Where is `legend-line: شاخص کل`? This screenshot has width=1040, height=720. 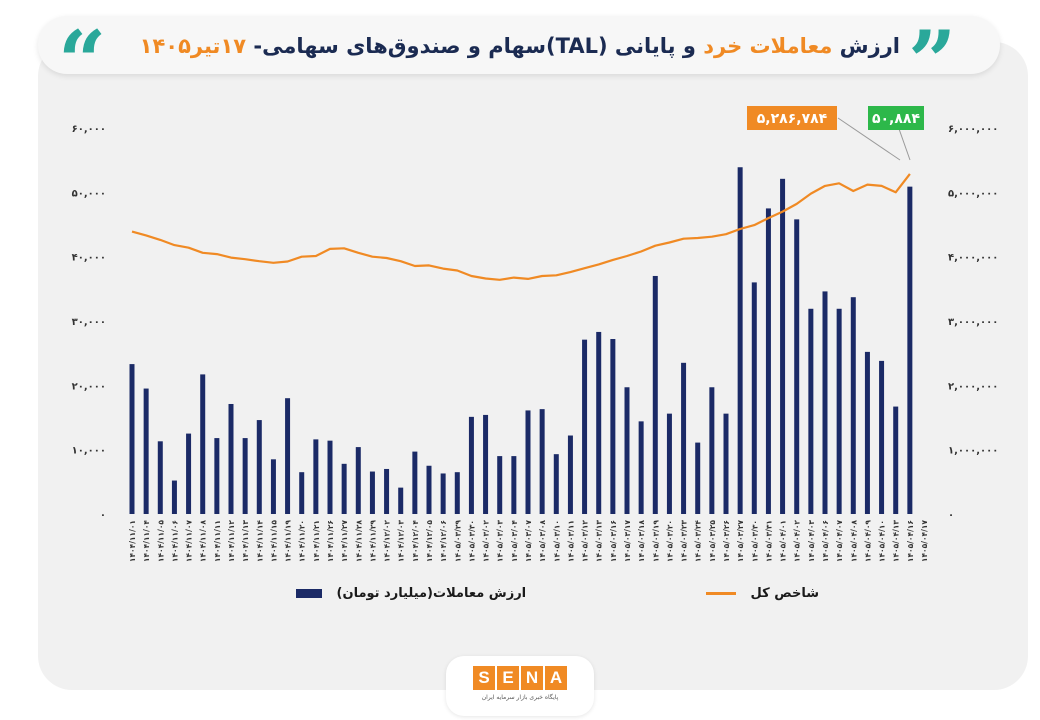 legend-line: شاخص کل is located at coordinates (762, 594).